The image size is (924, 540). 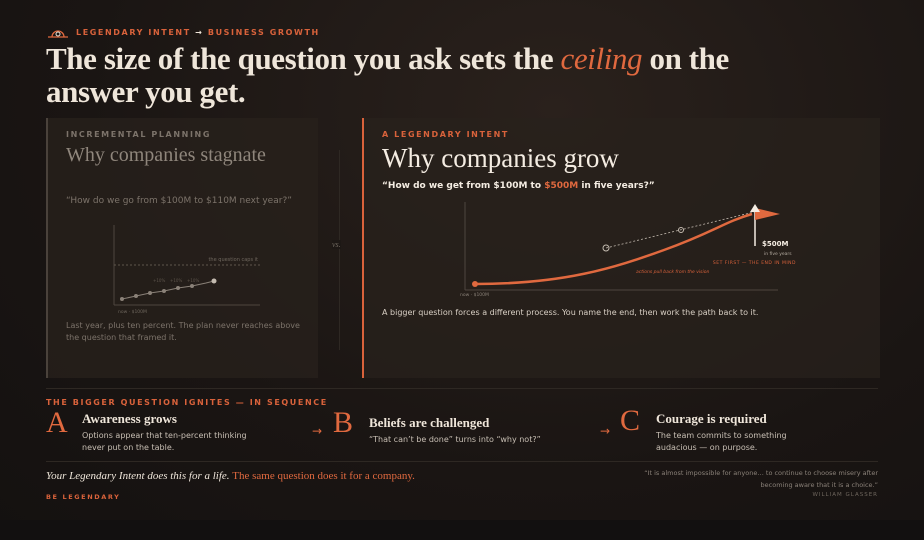 What do you see at coordinates (339, 250) in the screenshot?
I see `divider` at bounding box center [339, 250].